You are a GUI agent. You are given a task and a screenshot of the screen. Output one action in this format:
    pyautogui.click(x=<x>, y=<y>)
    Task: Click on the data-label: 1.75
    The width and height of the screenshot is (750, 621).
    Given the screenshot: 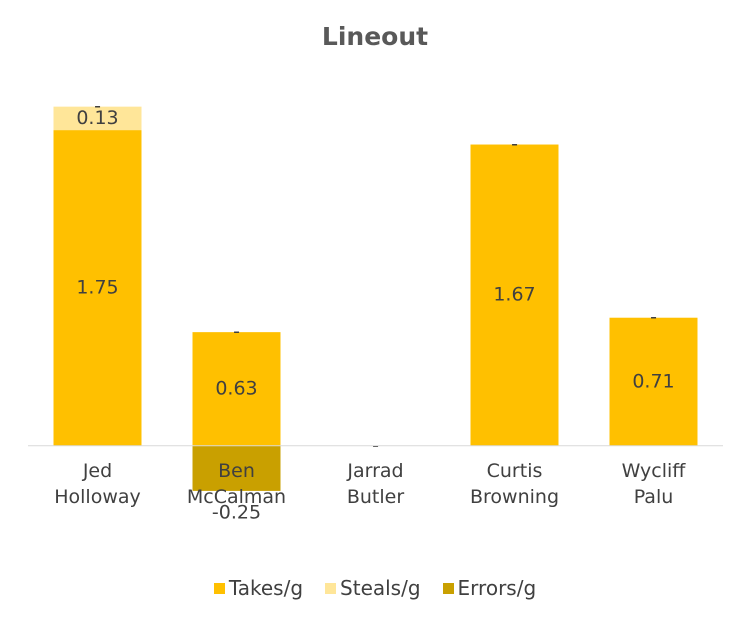 What is the action you would take?
    pyautogui.click(x=97, y=287)
    